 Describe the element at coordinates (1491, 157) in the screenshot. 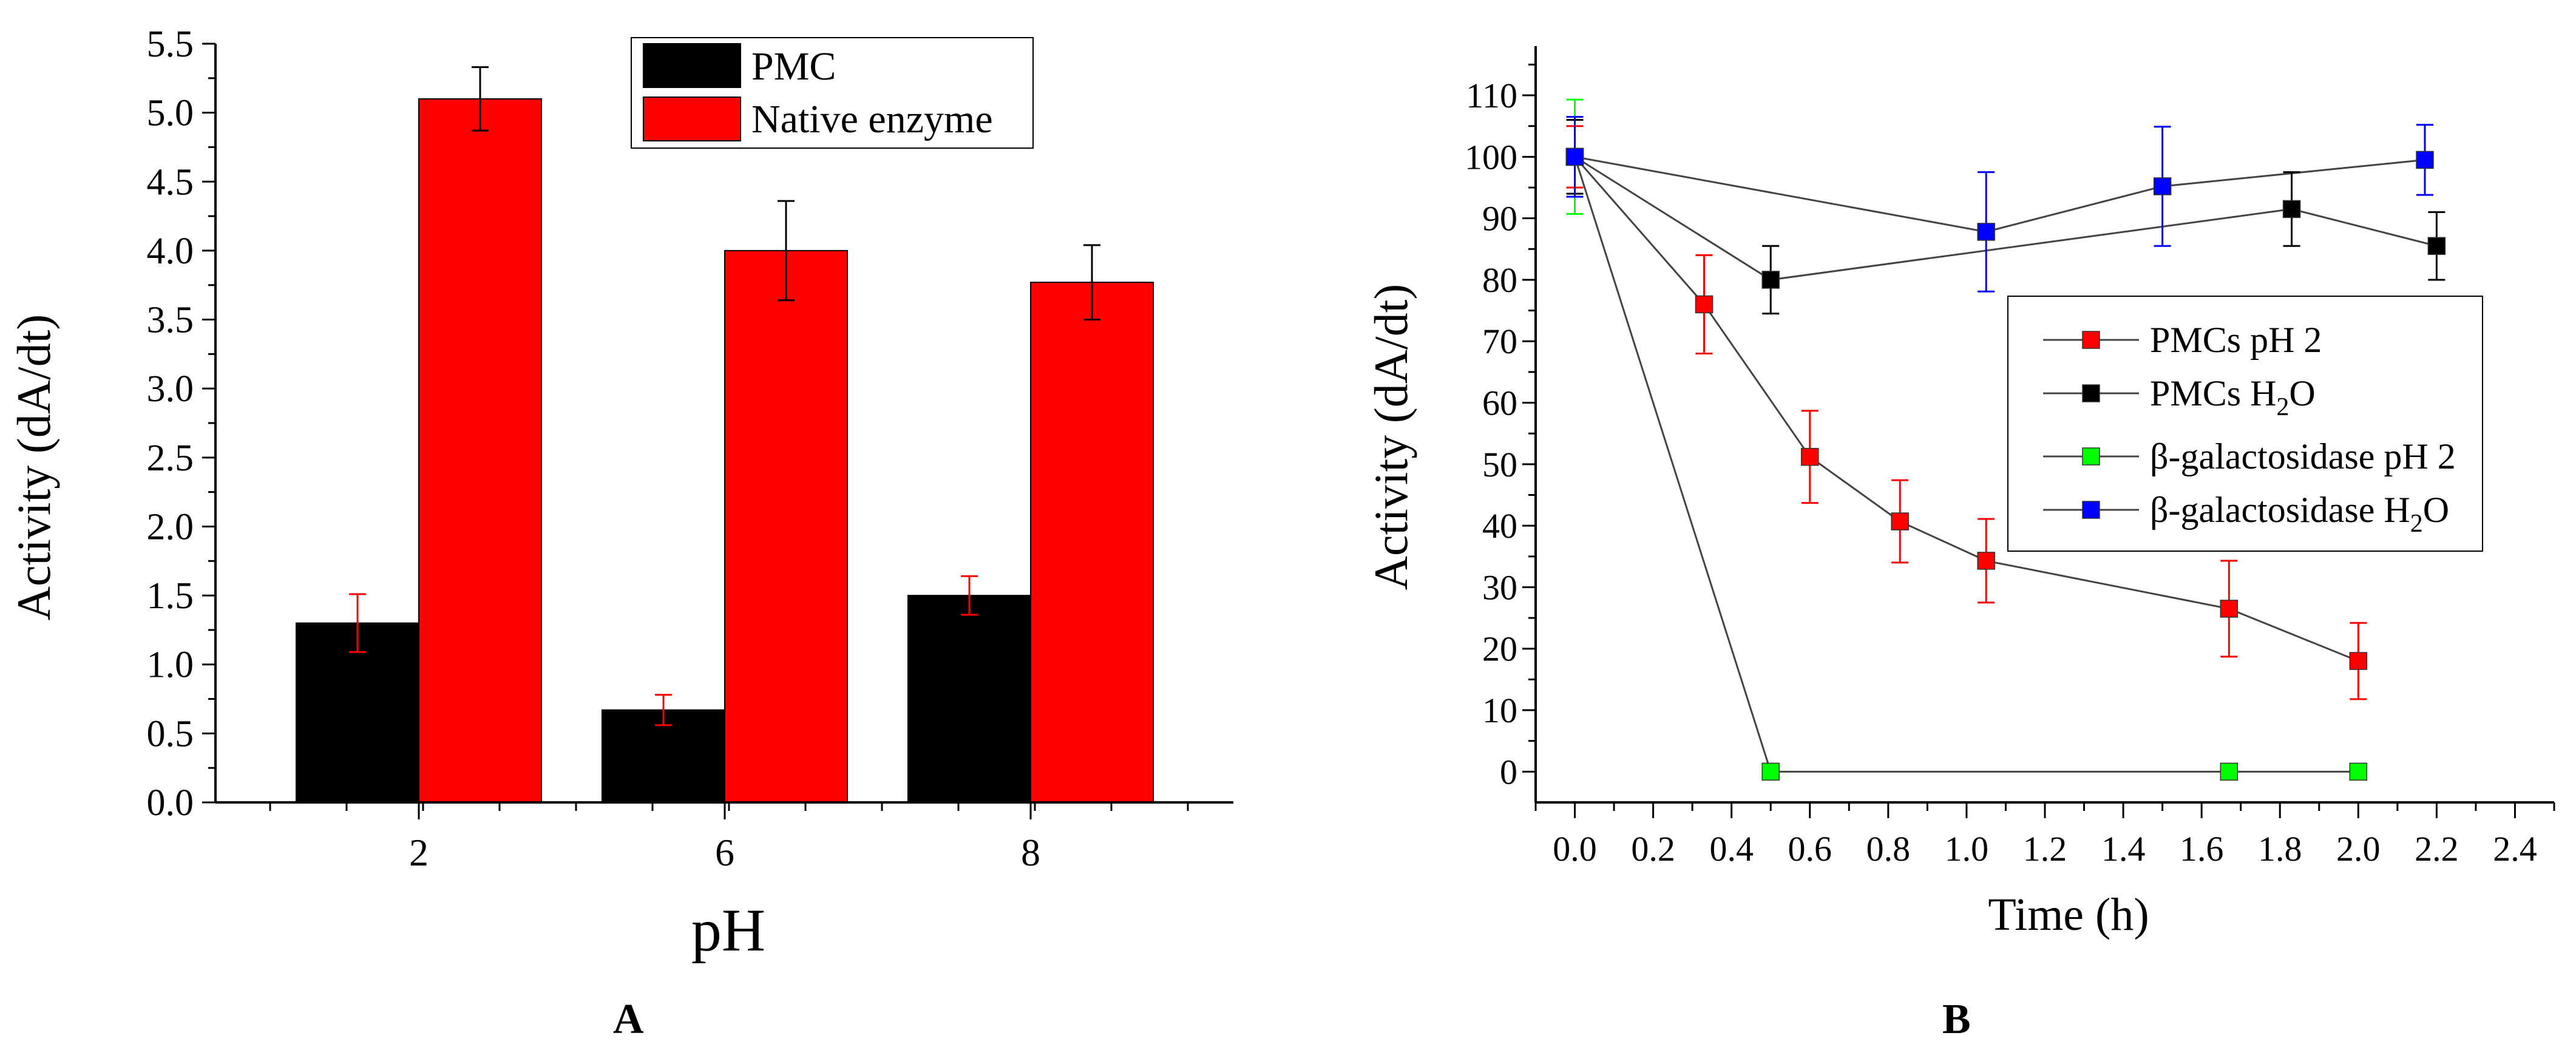

I see `y-tick-label: 100` at that location.